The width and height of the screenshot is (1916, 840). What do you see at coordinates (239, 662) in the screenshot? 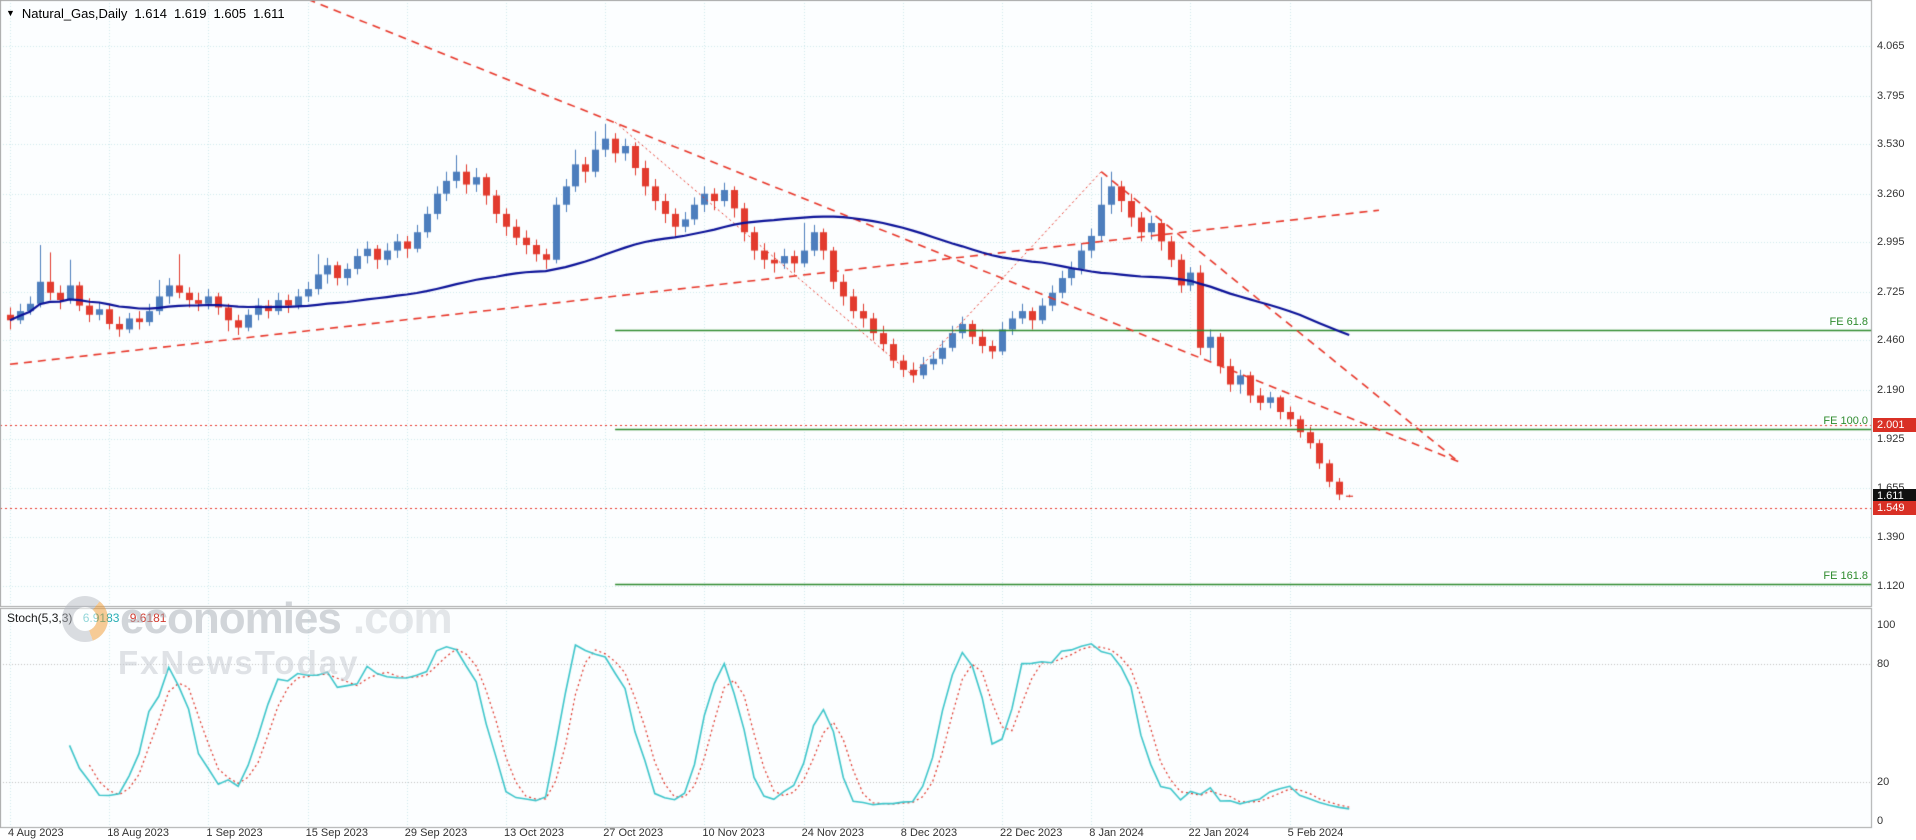
I see `watermark-tagline: FxNewsToday` at bounding box center [239, 662].